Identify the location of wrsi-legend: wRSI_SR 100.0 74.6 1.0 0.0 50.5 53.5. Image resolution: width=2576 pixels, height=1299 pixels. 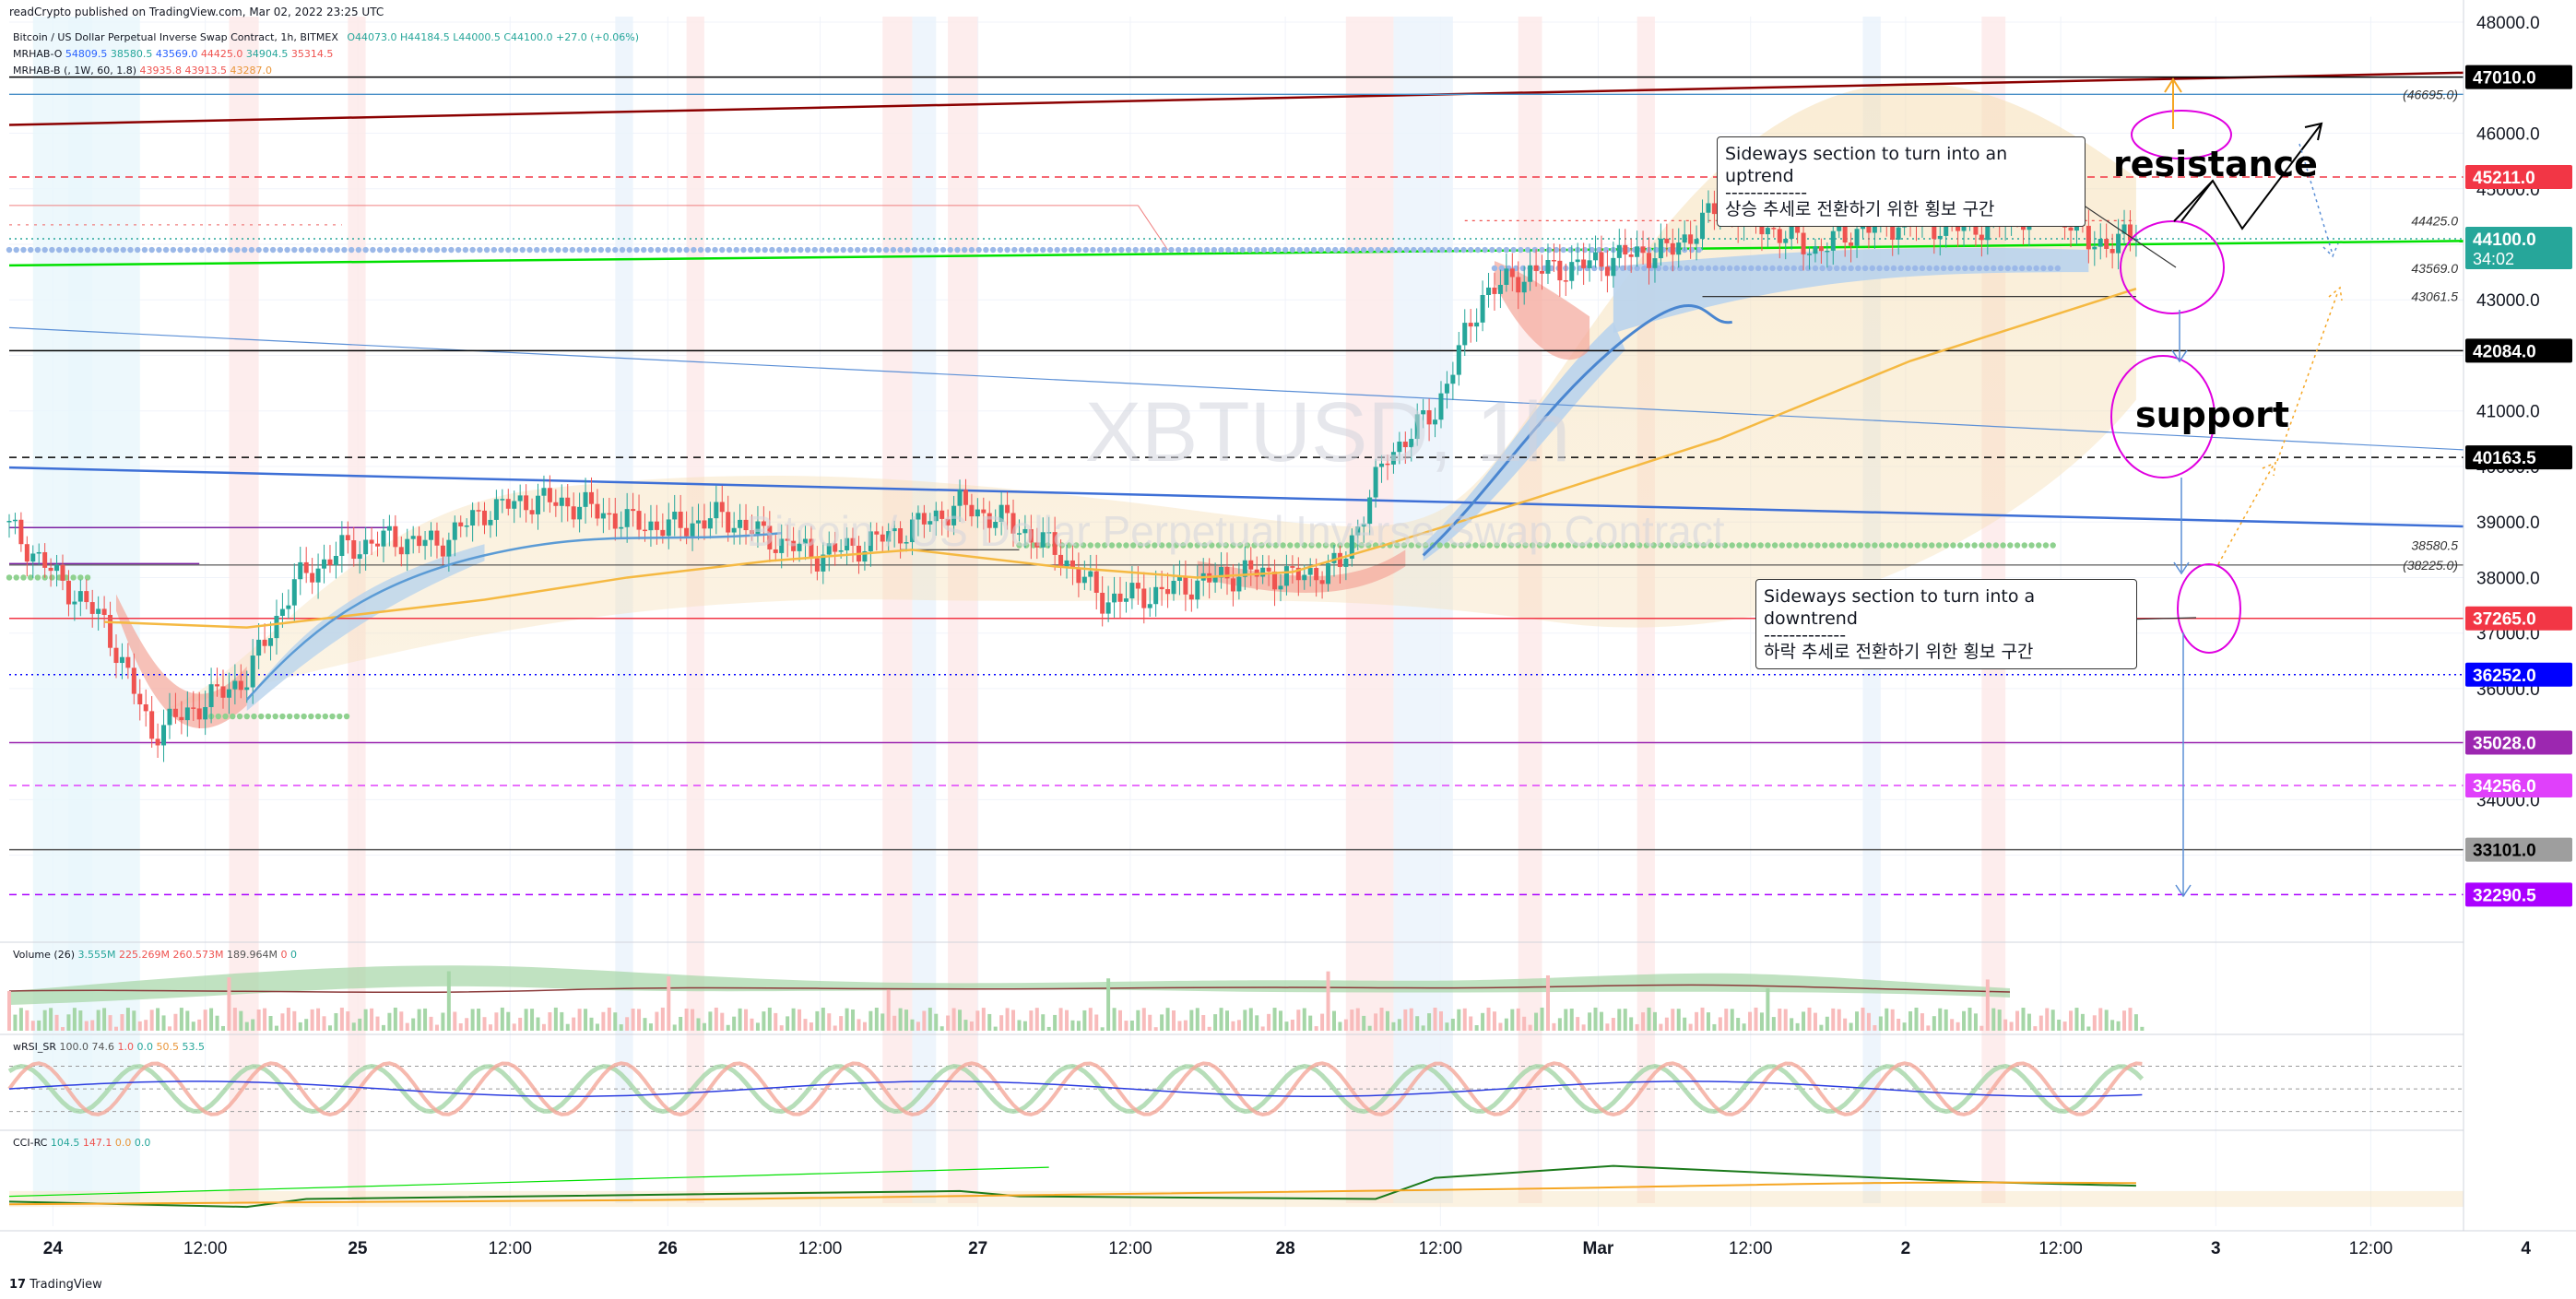
(109, 1047).